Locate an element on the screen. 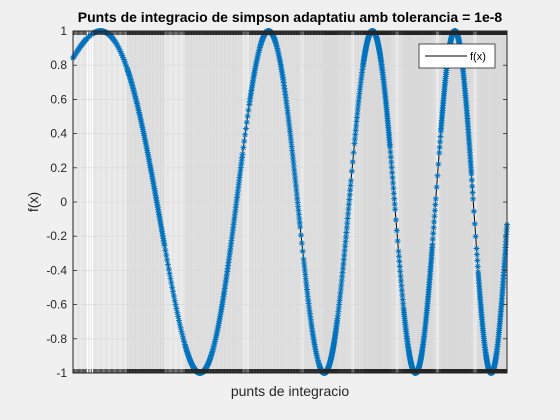  y-axis-label: f(x) is located at coordinates (33, 202).